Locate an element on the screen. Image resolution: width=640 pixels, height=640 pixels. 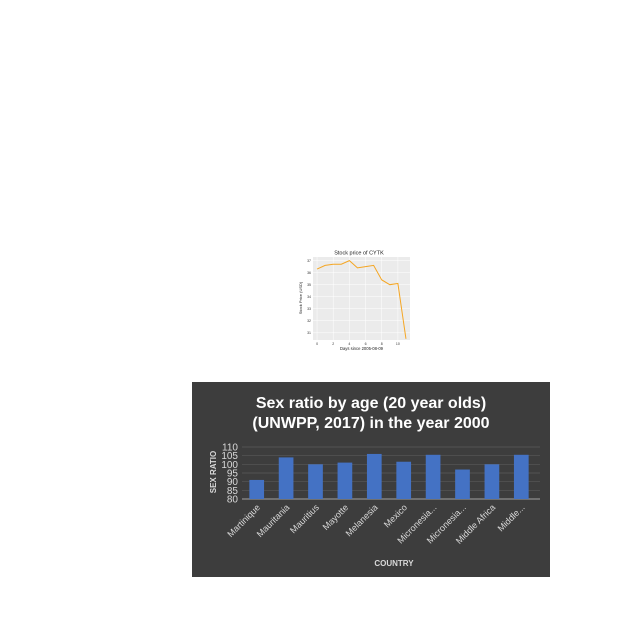
y-axis-label: Stock Price (USD) is located at coordinates (300, 297).